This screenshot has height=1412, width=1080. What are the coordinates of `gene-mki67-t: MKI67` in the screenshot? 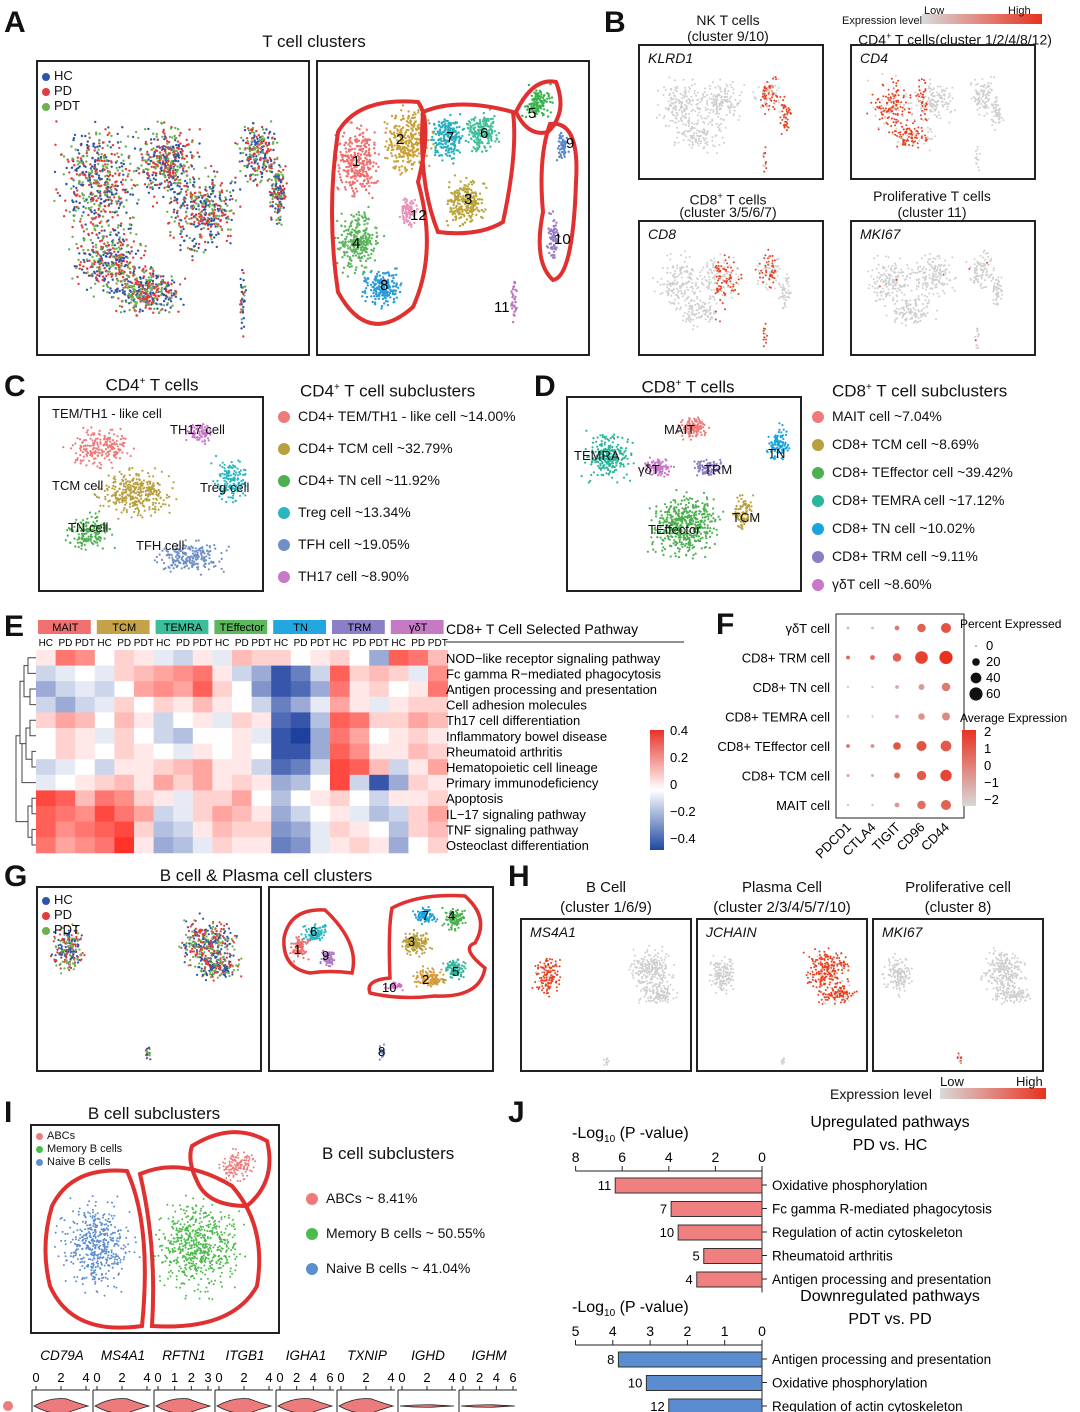 It's located at (880, 234).